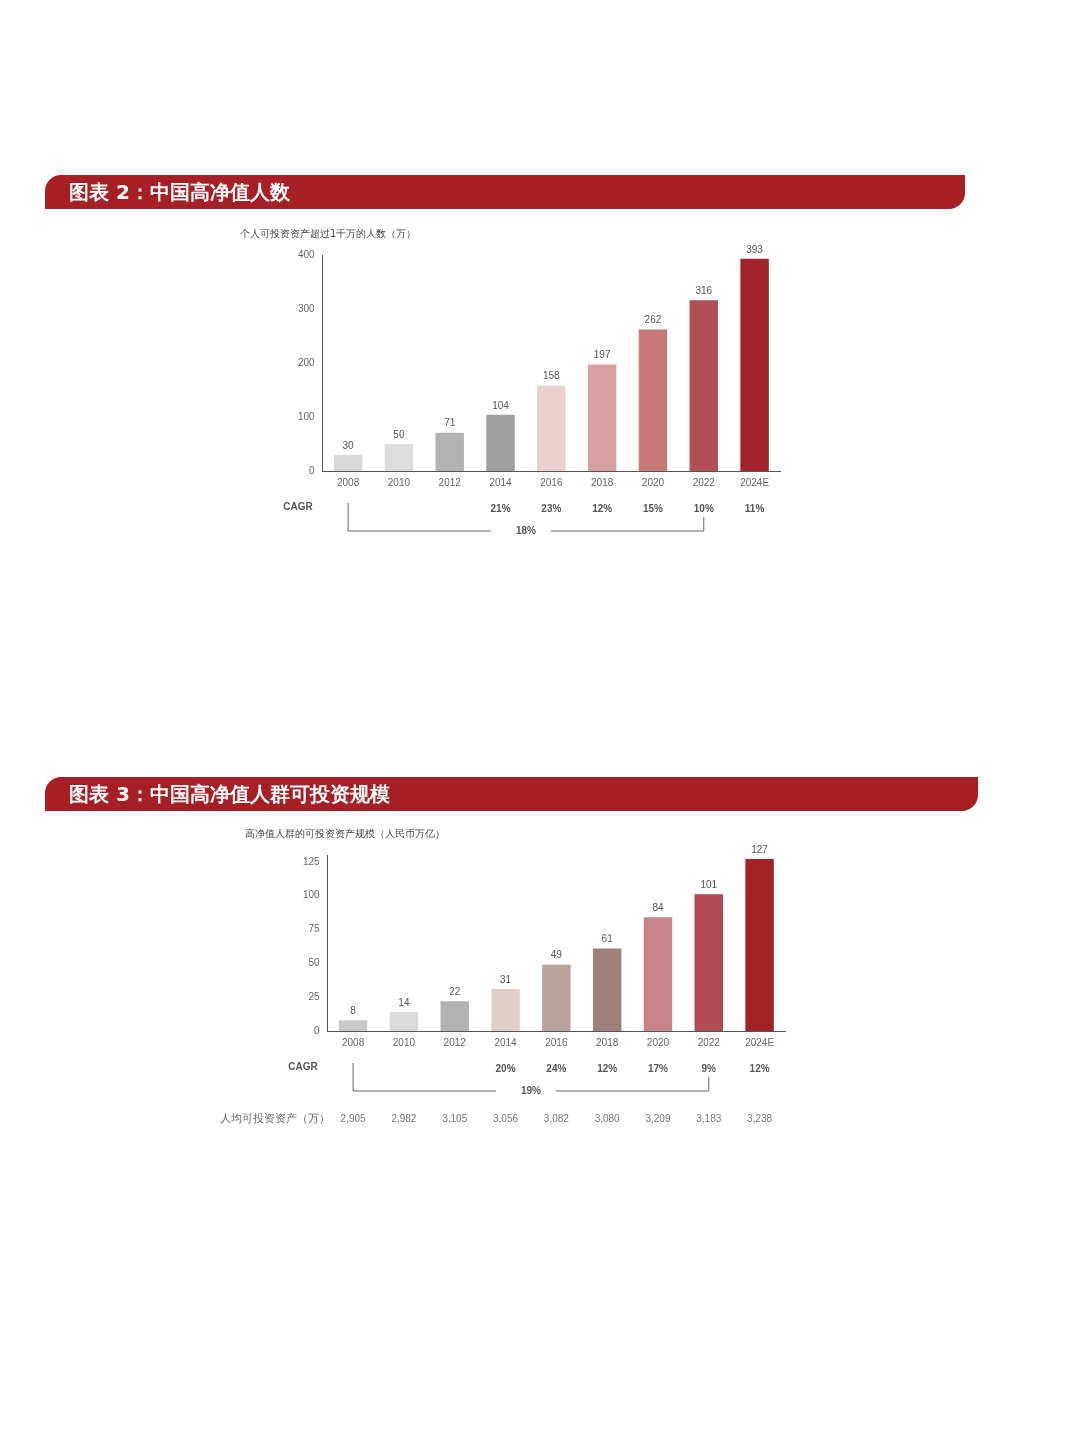 The width and height of the screenshot is (1080, 1440). I want to click on data-label: 158, so click(552, 376).